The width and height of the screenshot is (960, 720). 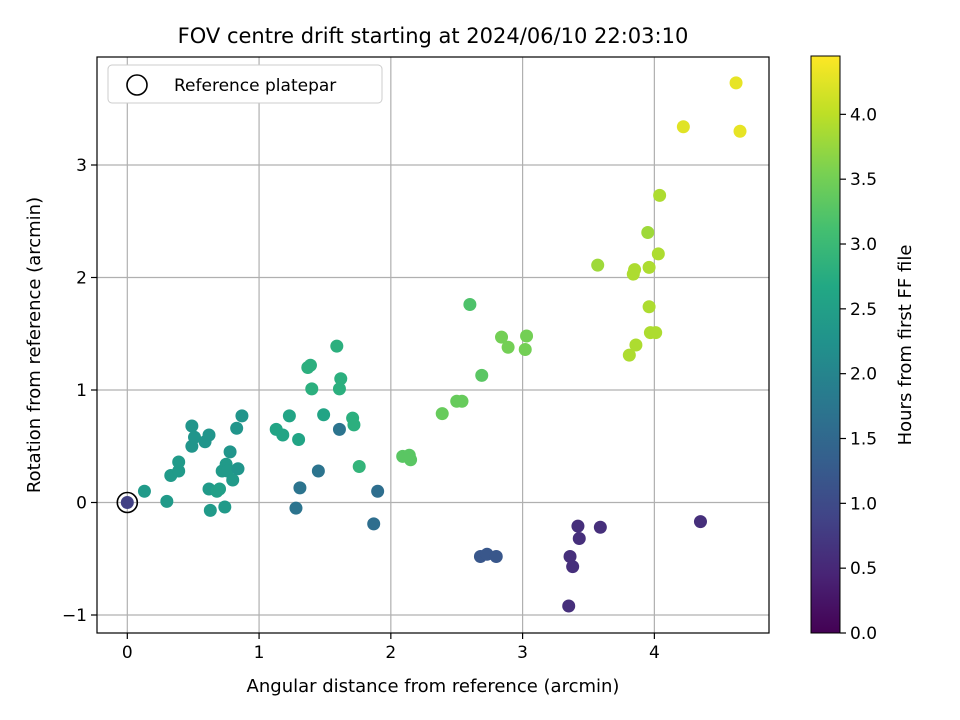 What do you see at coordinates (81, 279) in the screenshot?
I see `y-tick-label: 2` at bounding box center [81, 279].